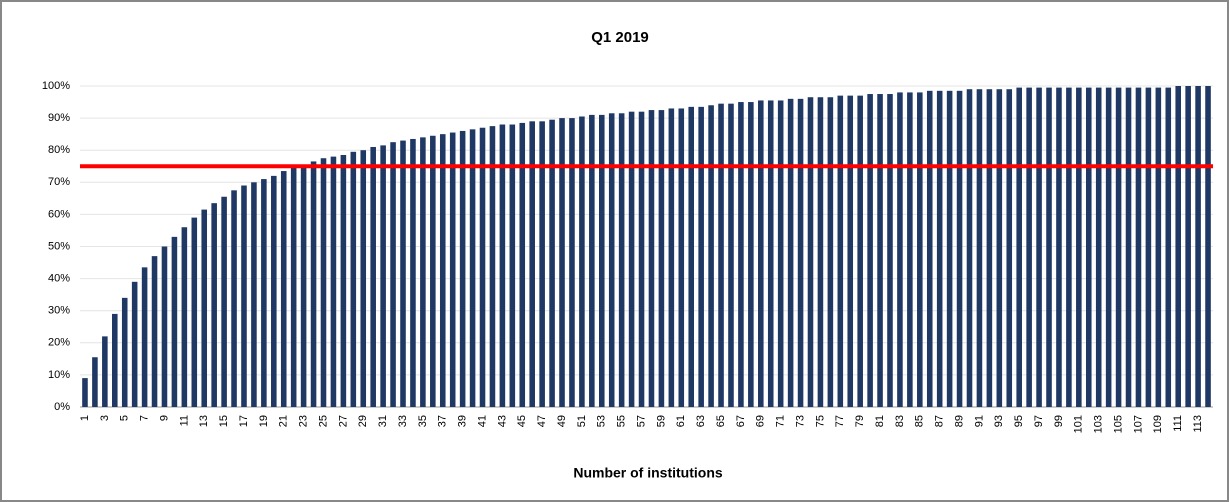  Describe the element at coordinates (860, 421) in the screenshot. I see `x-tick-label: 79` at that location.